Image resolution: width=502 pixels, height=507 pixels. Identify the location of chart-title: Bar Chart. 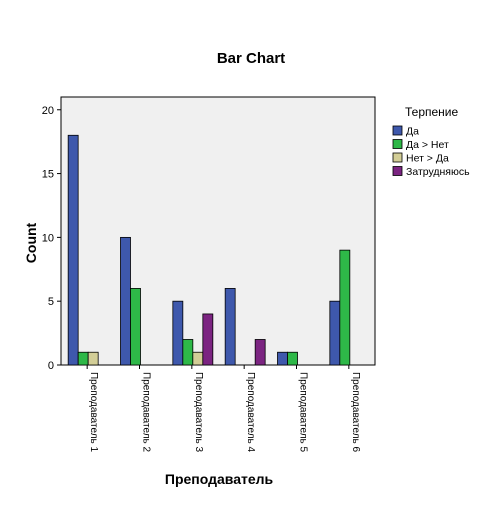
(251, 58).